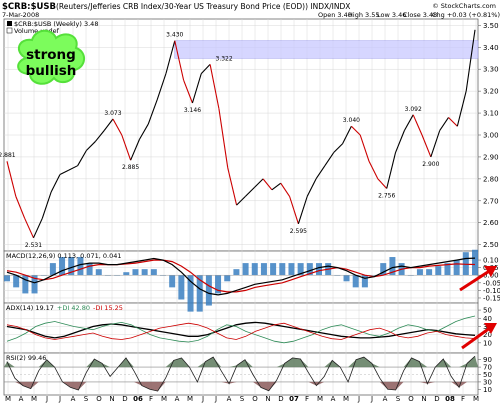 The width and height of the screenshot is (500, 403). Describe the element at coordinates (491, 245) in the screenshot. I see `y-tick-label: 2.50` at that location.